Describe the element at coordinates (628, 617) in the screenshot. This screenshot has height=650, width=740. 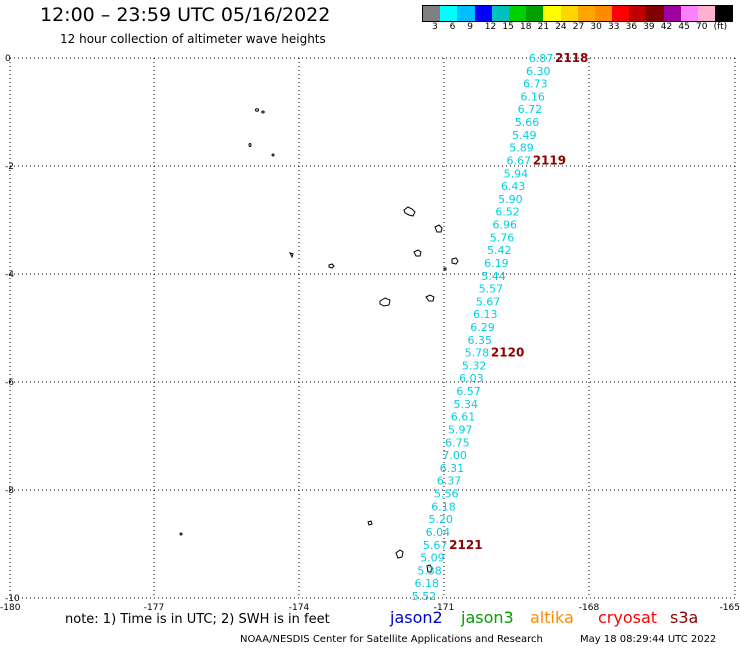
I see `legend-cryosat: cryosat` at that location.